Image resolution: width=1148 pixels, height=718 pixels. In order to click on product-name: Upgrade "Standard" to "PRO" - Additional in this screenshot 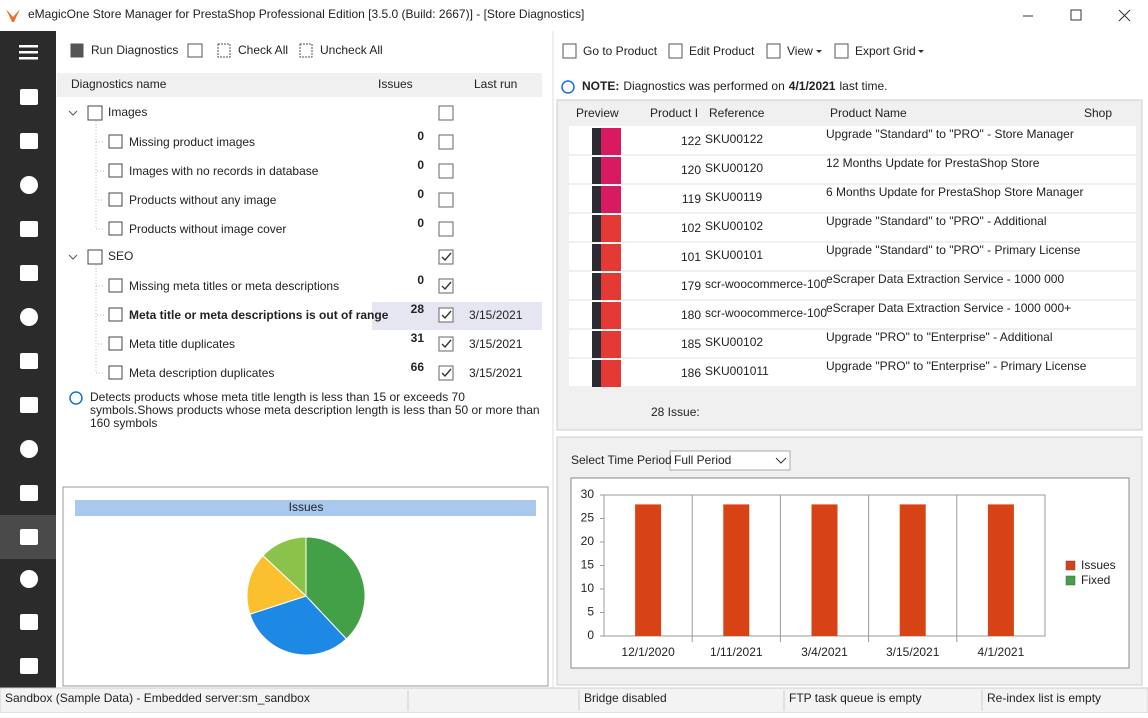, I will do `click(936, 221)`.